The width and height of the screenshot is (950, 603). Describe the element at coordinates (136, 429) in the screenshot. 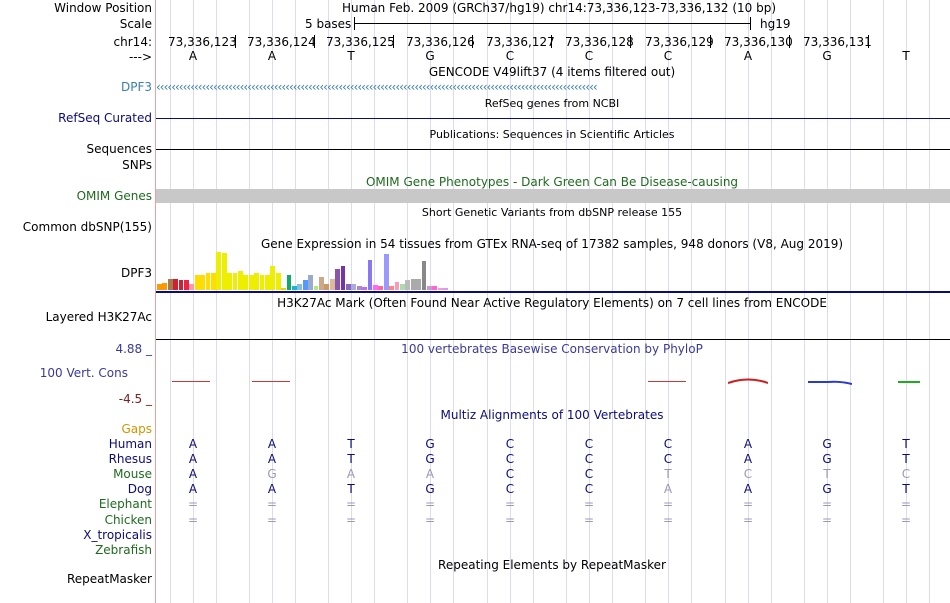

I see `multiz-gaps-label: Gaps` at that location.